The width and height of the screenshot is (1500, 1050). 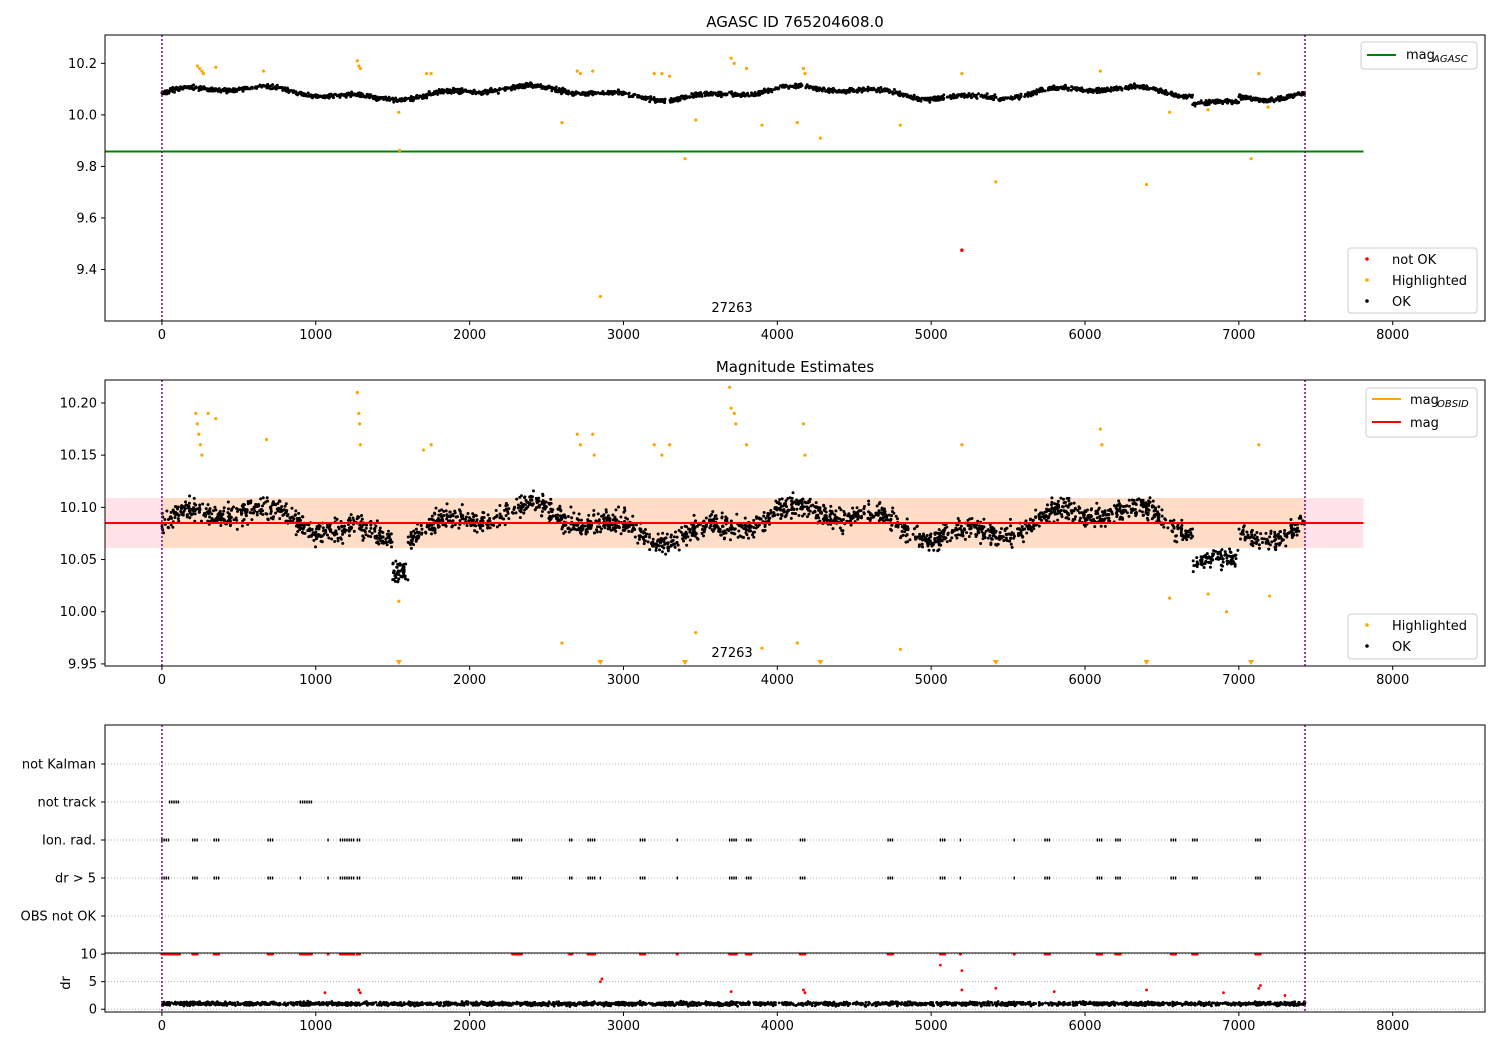 I want to click on legend-ok: OK, so click(x=1401, y=302).